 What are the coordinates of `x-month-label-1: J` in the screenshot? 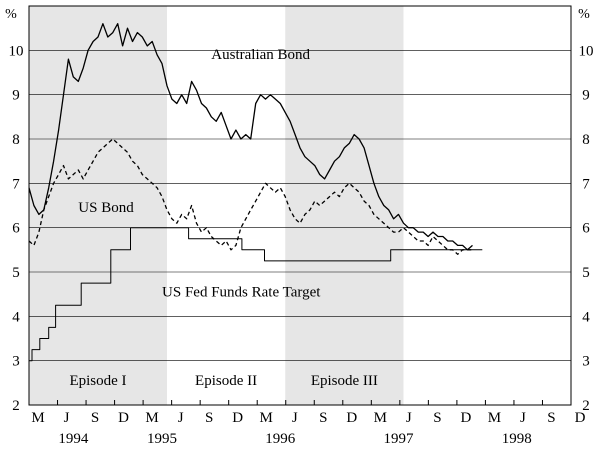 It's located at (67, 418).